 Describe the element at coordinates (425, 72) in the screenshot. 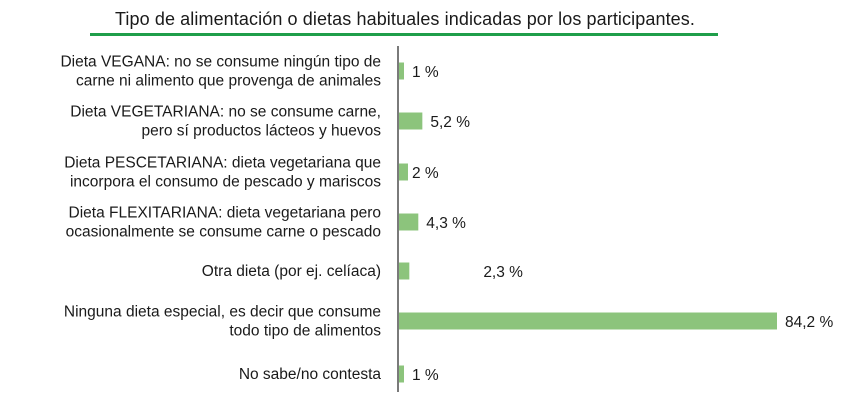

I see `value-label-0: 1 %` at that location.